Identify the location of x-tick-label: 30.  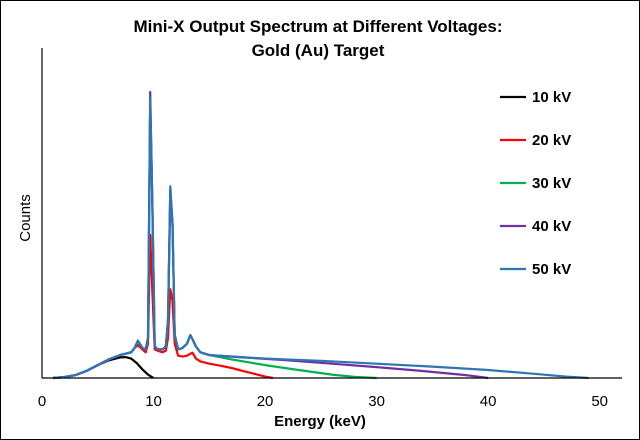
(376, 401).